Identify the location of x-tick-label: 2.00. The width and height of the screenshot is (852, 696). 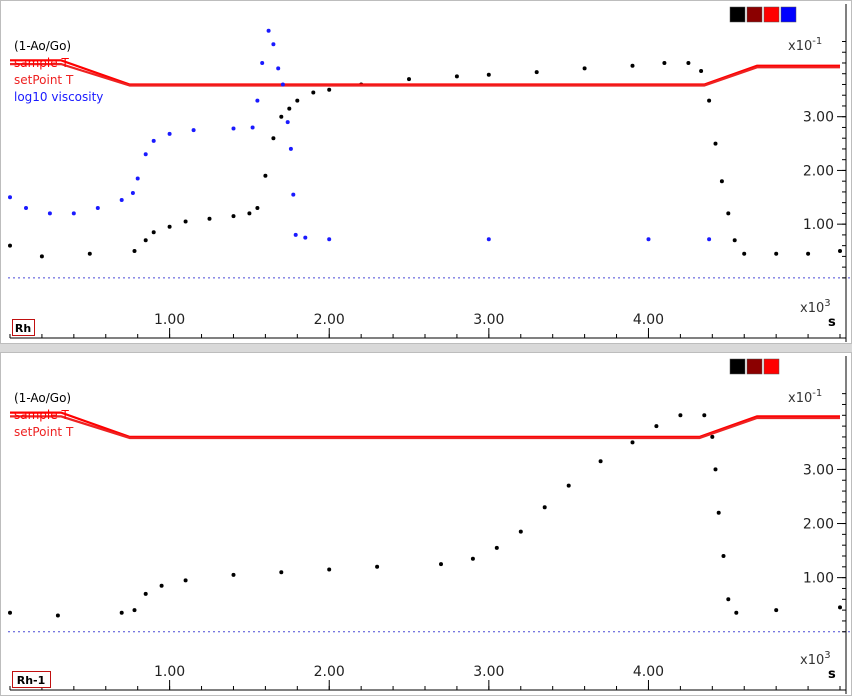
(329, 672).